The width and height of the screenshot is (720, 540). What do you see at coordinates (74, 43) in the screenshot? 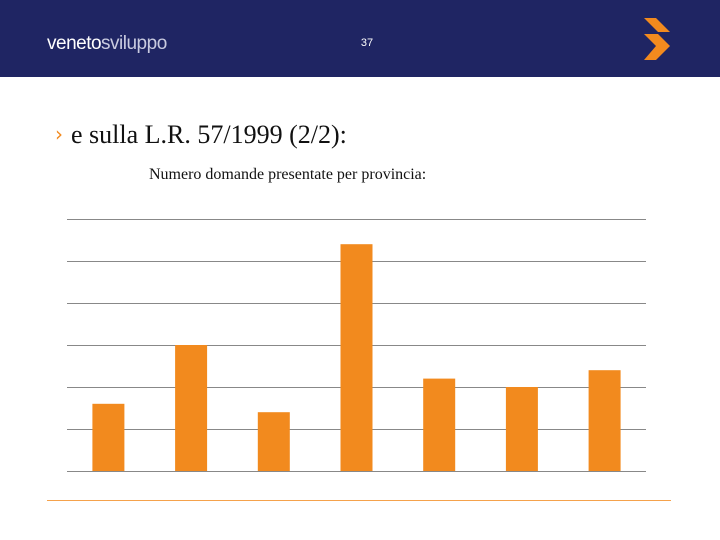
I see `brand-main: veneto` at bounding box center [74, 43].